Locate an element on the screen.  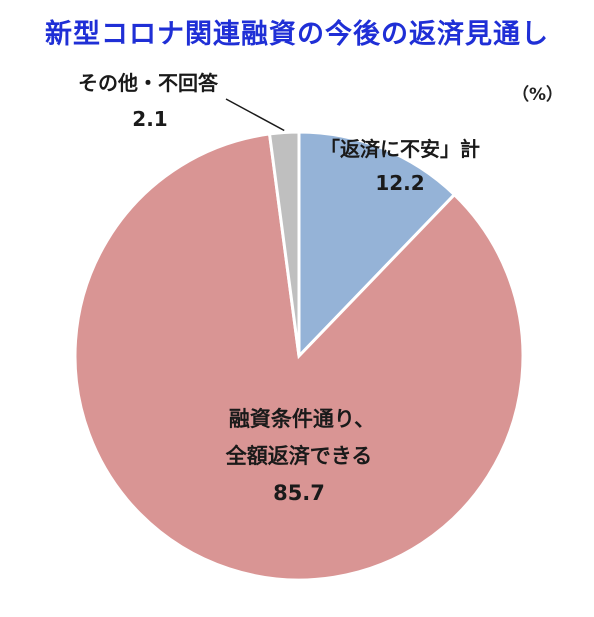
slice-label: 融資条件通り、 is located at coordinates (302, 419).